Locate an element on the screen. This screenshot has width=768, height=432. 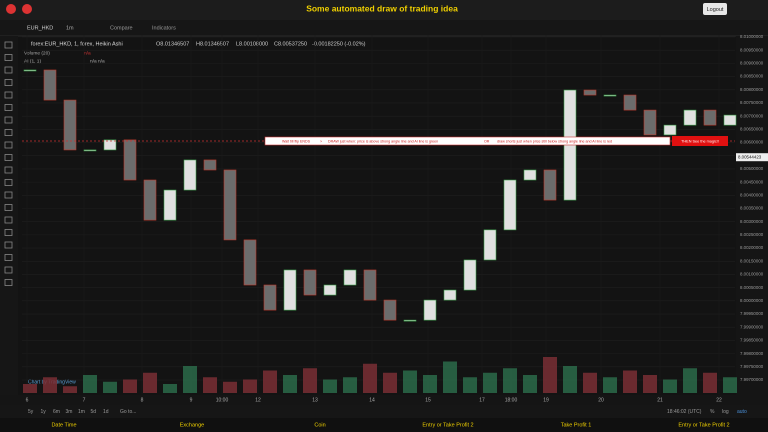
y-tick-label: 8.00900000 is located at coordinates (752, 63).